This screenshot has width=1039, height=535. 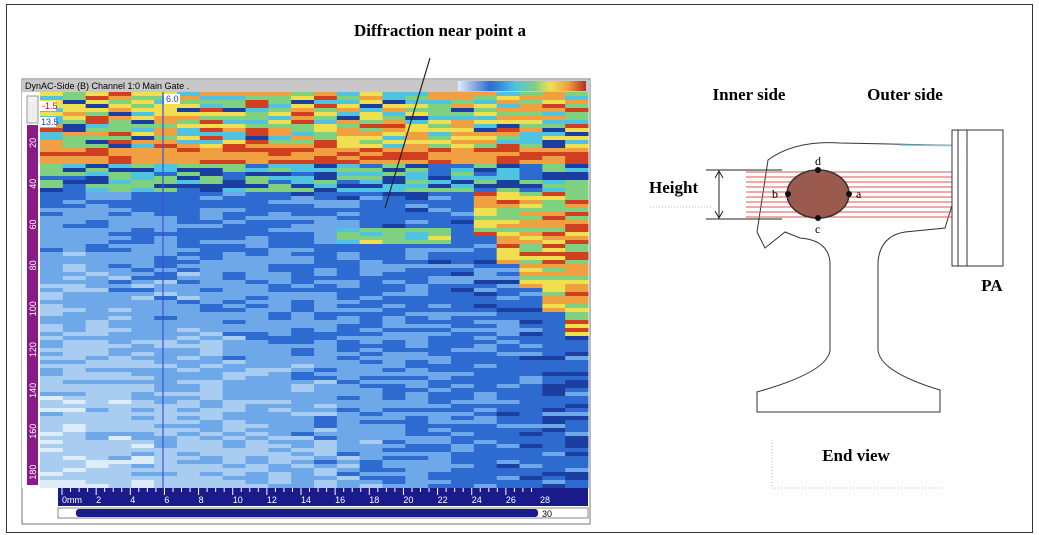 I want to click on y-ruler-label: 120, so click(x=33, y=349).